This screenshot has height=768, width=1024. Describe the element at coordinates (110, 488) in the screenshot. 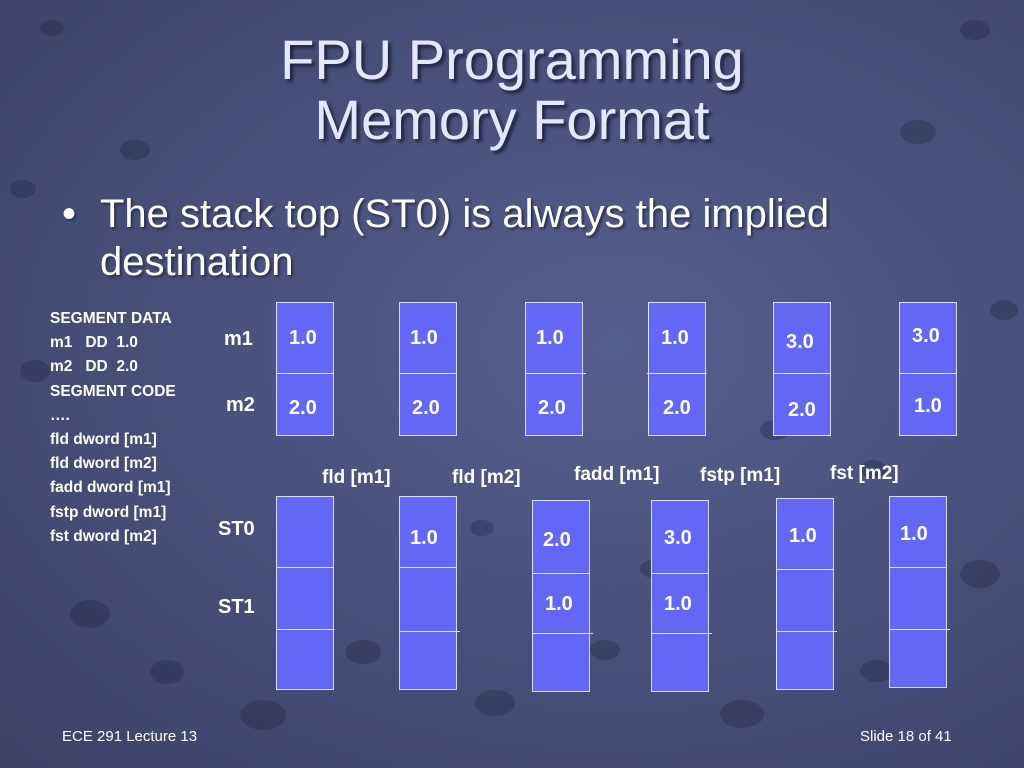

I see `code-line: fadd dword [m1]` at that location.